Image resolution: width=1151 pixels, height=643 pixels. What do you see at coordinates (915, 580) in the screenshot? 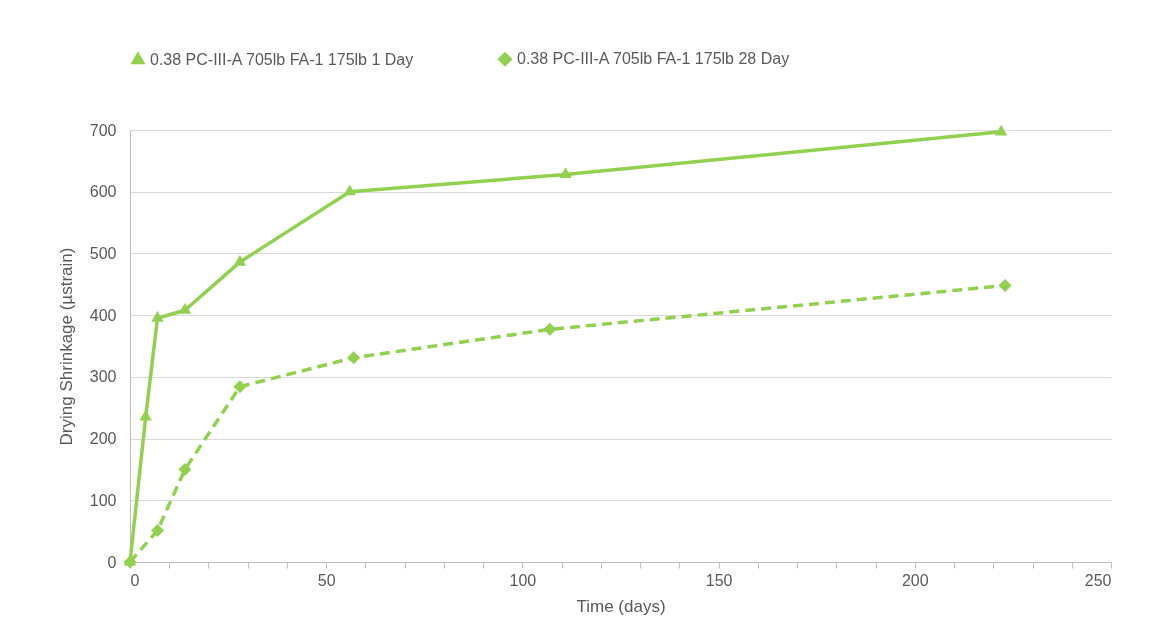
I see `x-tick-label: 200` at bounding box center [915, 580].